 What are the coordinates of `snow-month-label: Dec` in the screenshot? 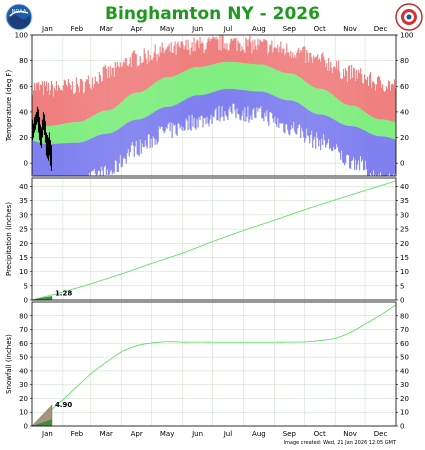 It's located at (381, 434).